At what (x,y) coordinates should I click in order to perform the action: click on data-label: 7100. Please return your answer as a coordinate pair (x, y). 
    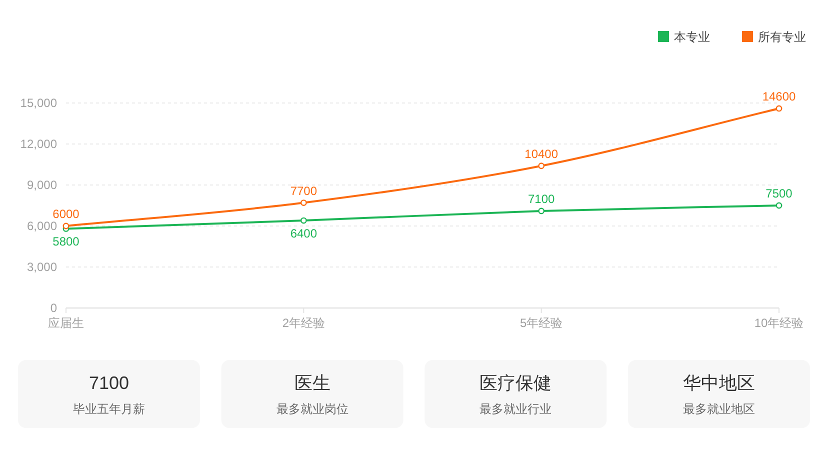
    Looking at the image, I should click on (541, 199).